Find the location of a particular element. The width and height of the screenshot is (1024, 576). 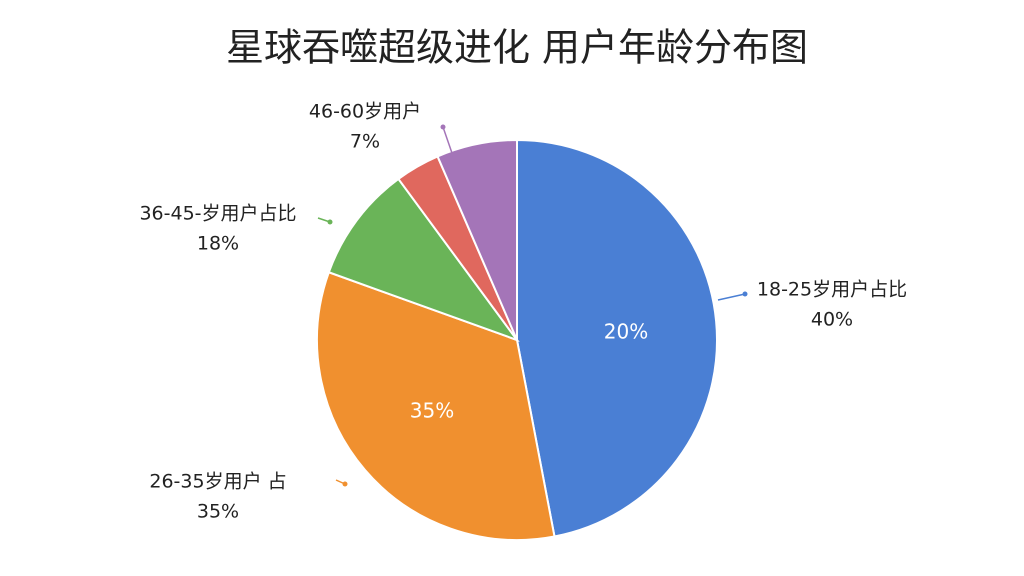

slice-percent: 35% is located at coordinates (218, 512).